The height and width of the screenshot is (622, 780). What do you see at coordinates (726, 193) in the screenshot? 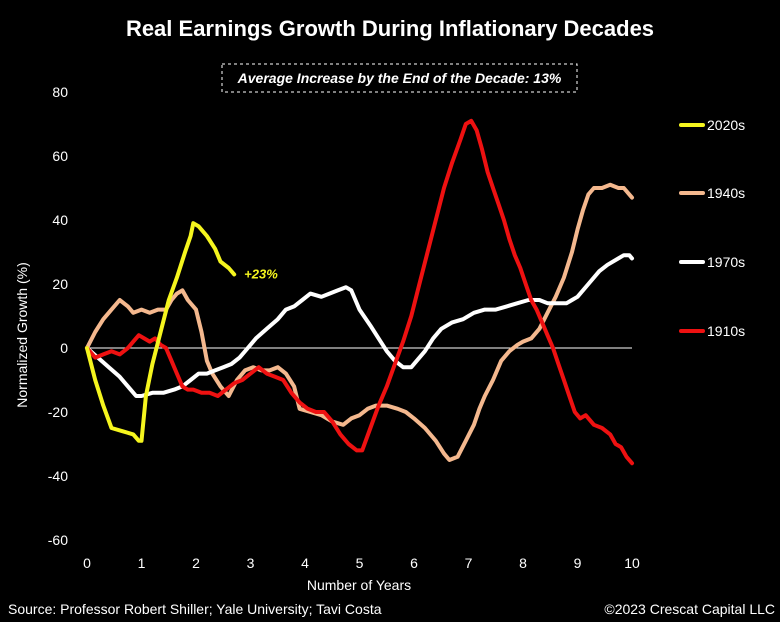
I see `legend-label-1940s: 1940s` at bounding box center [726, 193].